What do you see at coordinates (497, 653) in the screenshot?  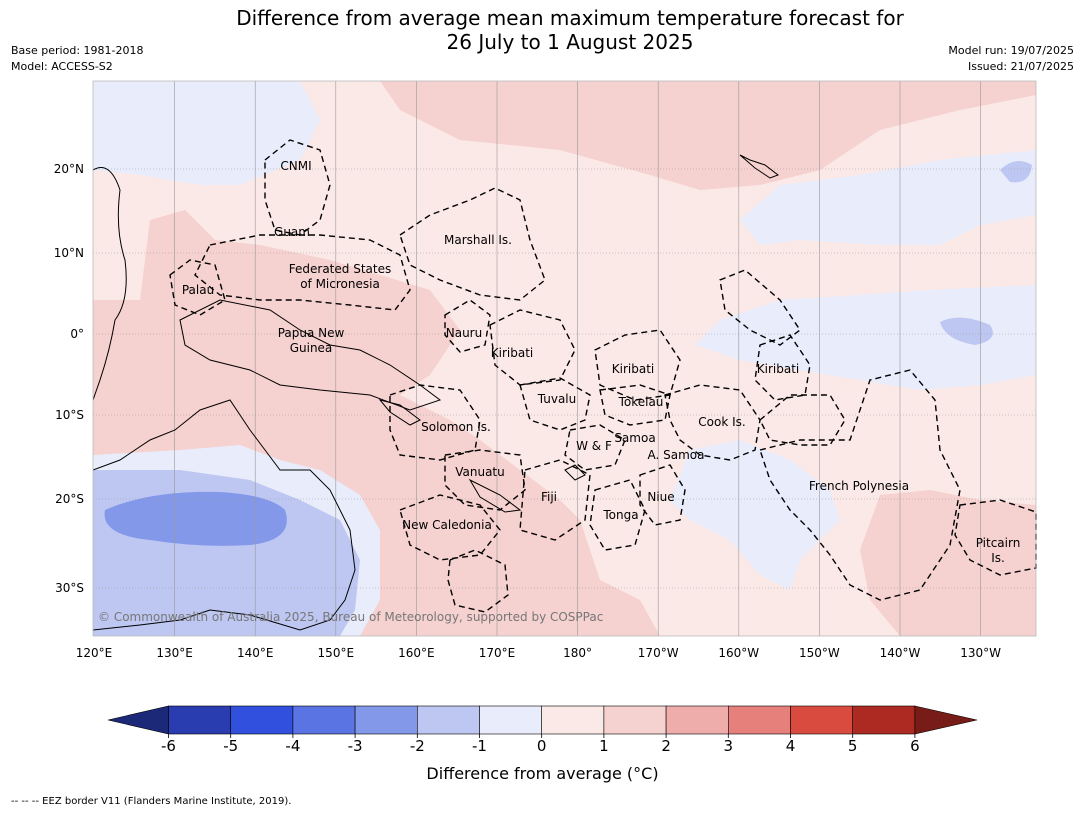 I see `x-tick-label: 170°E` at bounding box center [497, 653].